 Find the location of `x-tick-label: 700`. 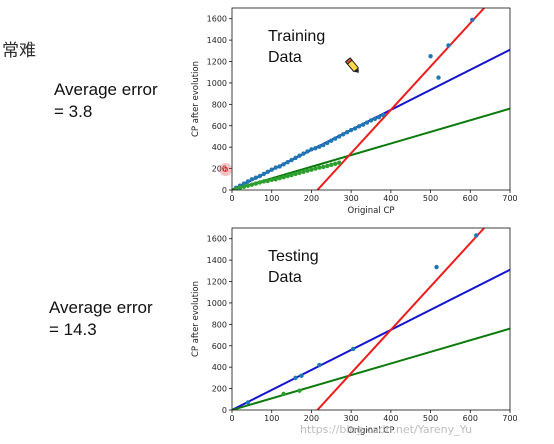

x-tick-label: 700 is located at coordinates (509, 418).